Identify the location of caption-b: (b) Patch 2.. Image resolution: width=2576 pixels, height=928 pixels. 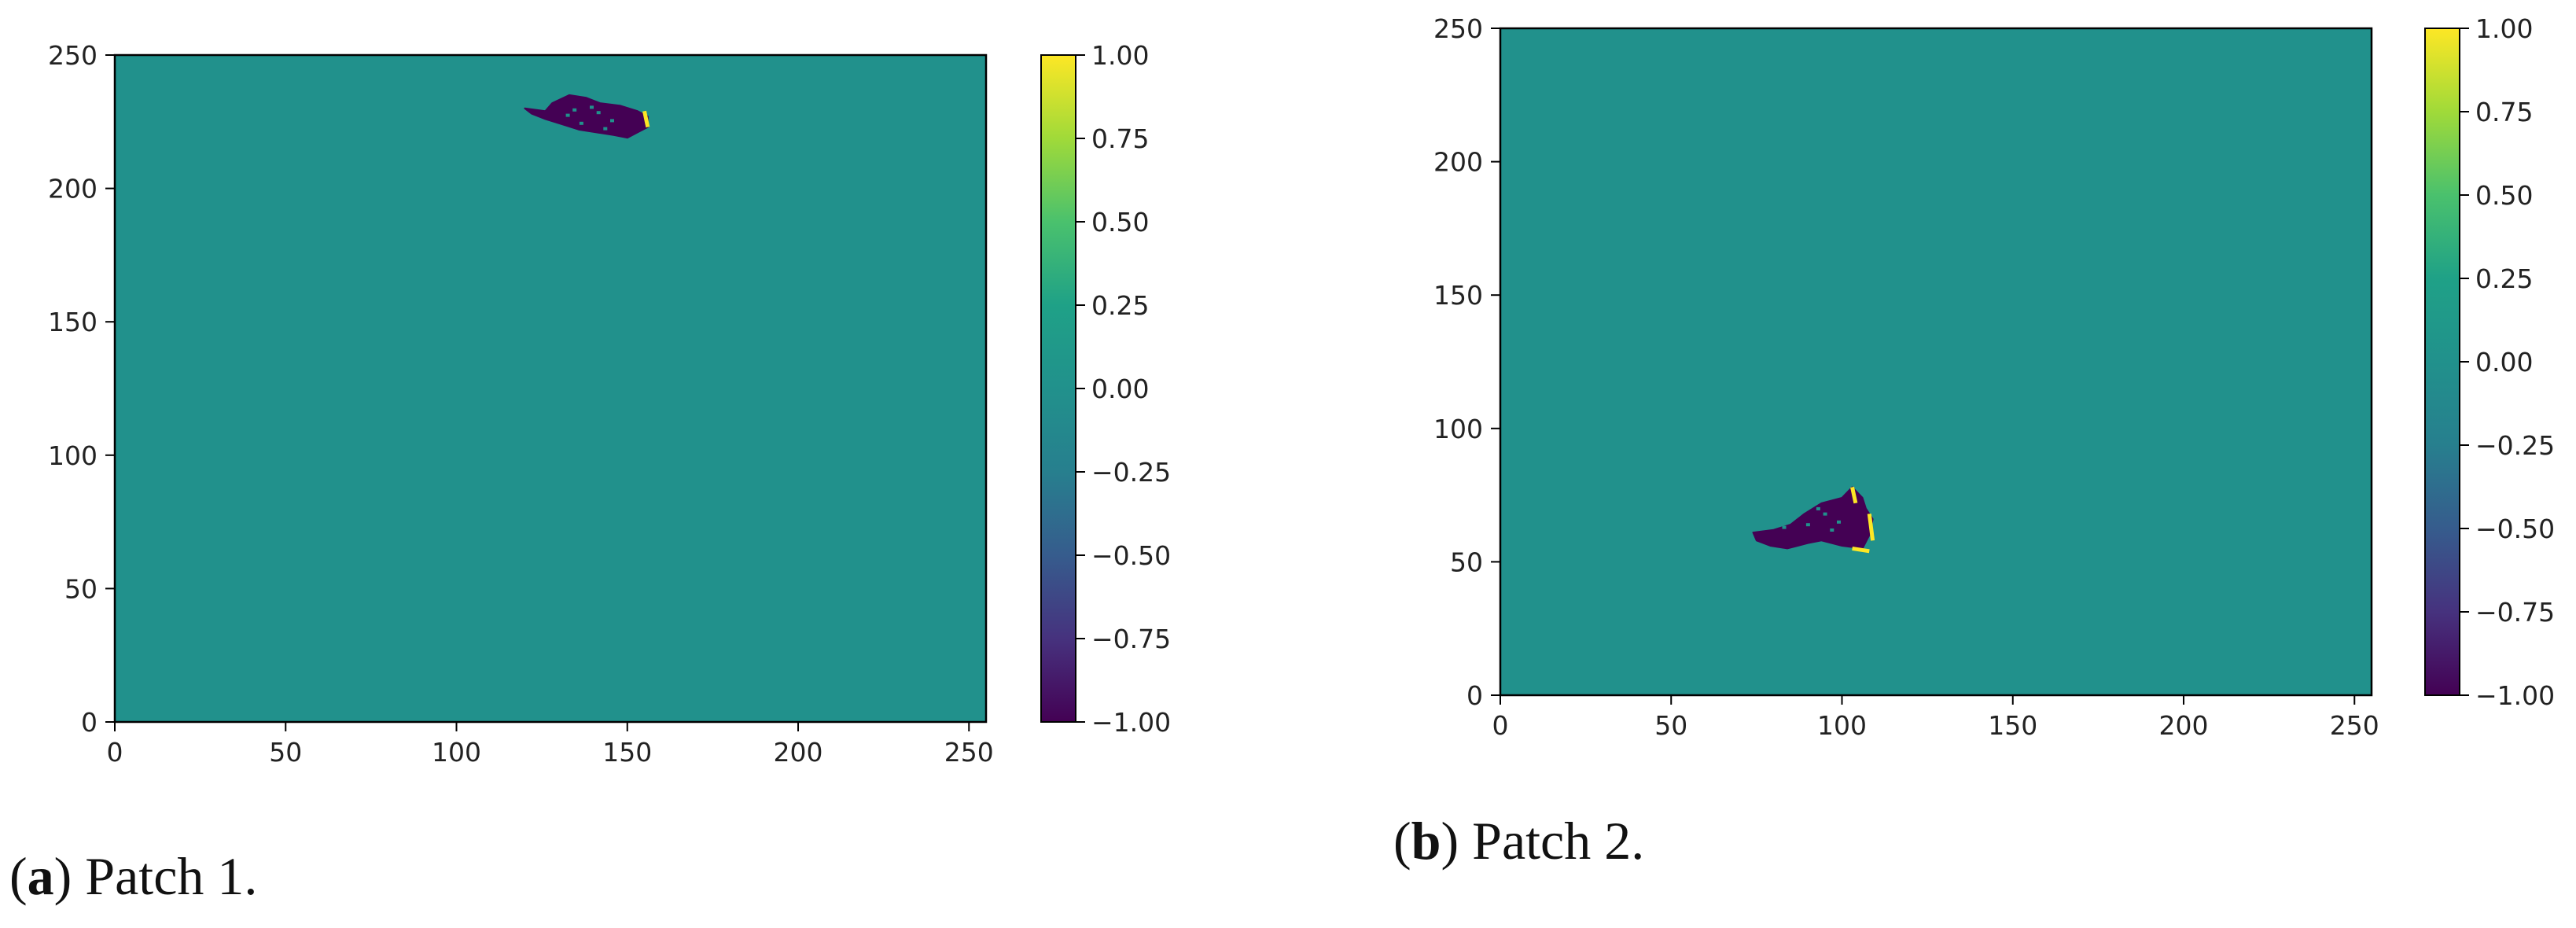
(1519, 841).